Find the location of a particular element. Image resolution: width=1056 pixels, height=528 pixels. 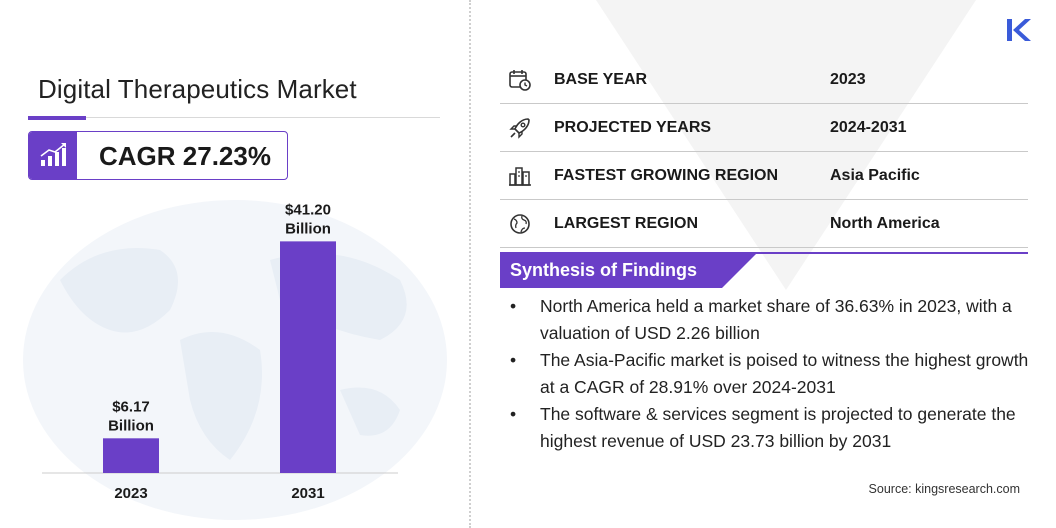

x-tick-label-2023: 2023 is located at coordinates (130, 493).